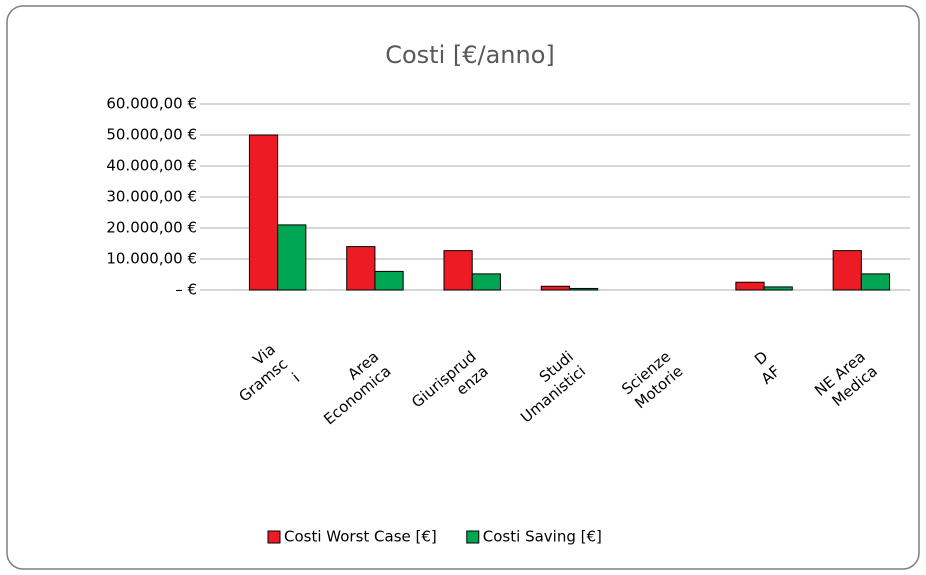 The height and width of the screenshot is (575, 926). Describe the element at coordinates (360, 537) in the screenshot. I see `legend-label: Costi Worst Case [€]` at that location.